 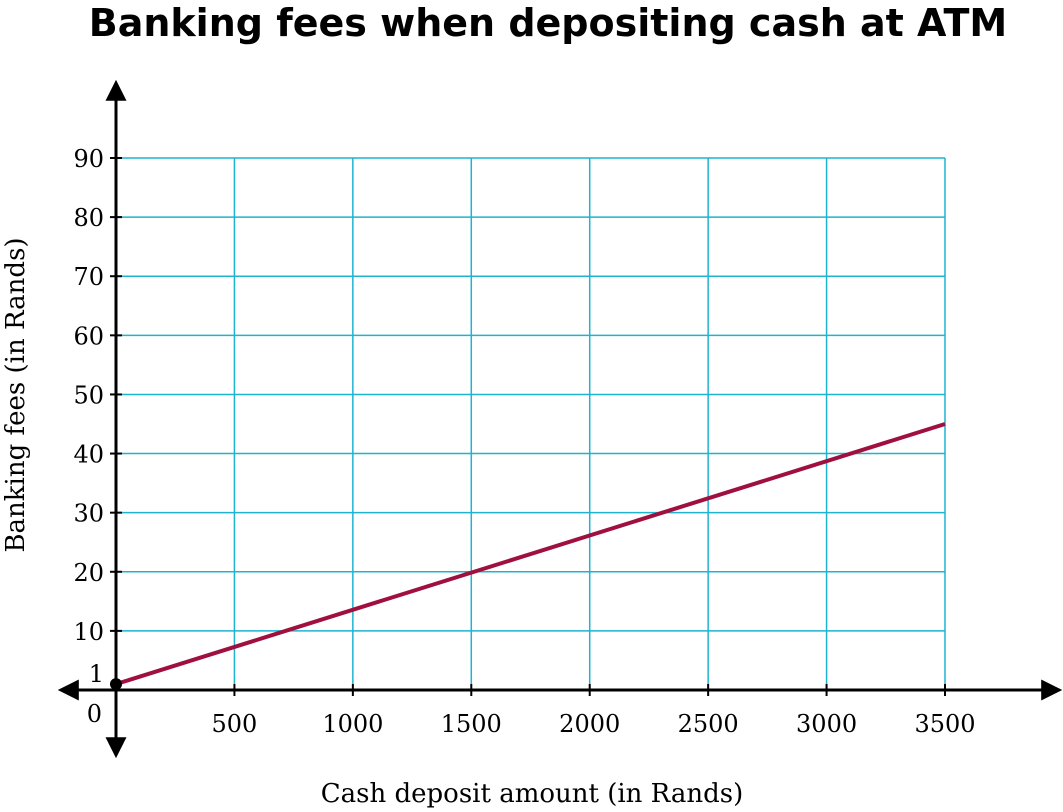 I want to click on y-tick-label: 60, so click(x=88, y=336).